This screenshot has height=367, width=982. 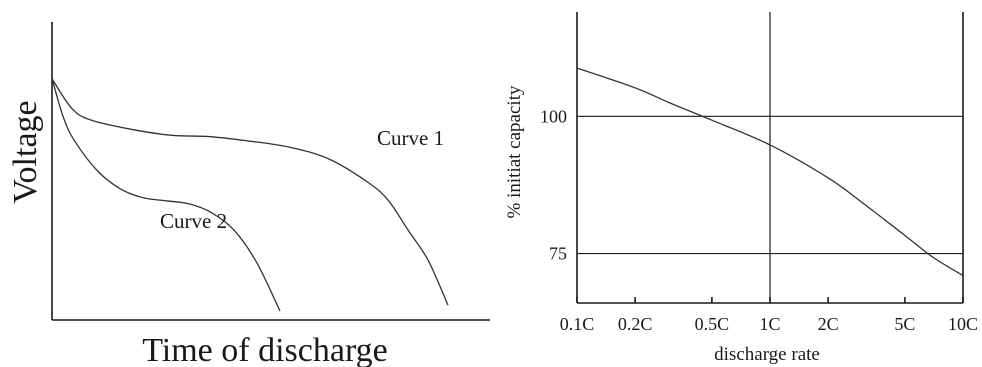 What do you see at coordinates (635, 324) in the screenshot?
I see `x-tick-label: 0.2C` at bounding box center [635, 324].